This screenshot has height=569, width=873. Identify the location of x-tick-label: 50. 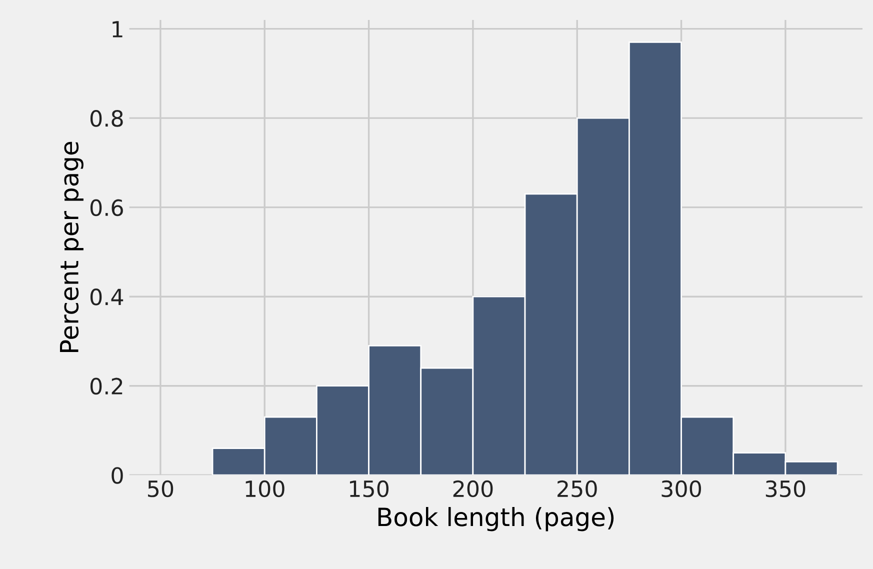
(161, 489).